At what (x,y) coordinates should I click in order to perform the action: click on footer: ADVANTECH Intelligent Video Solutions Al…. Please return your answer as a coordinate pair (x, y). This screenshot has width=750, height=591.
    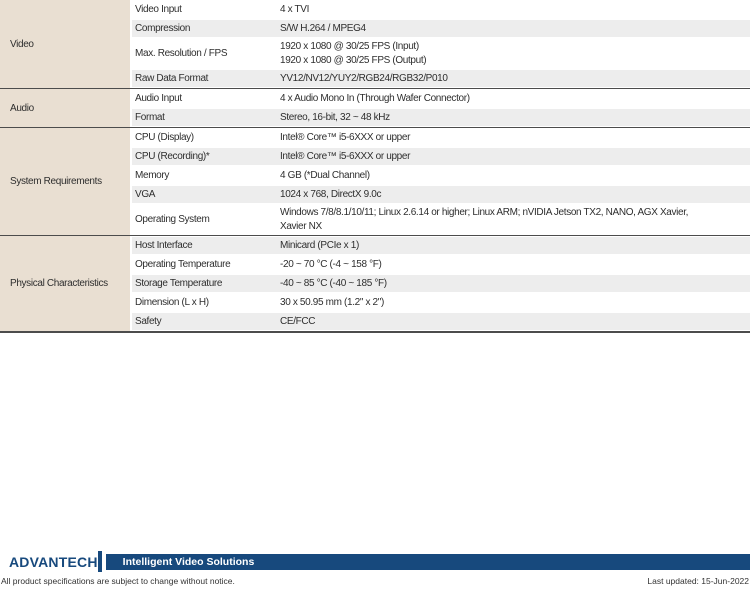
    Looking at the image, I should click on (375, 568).